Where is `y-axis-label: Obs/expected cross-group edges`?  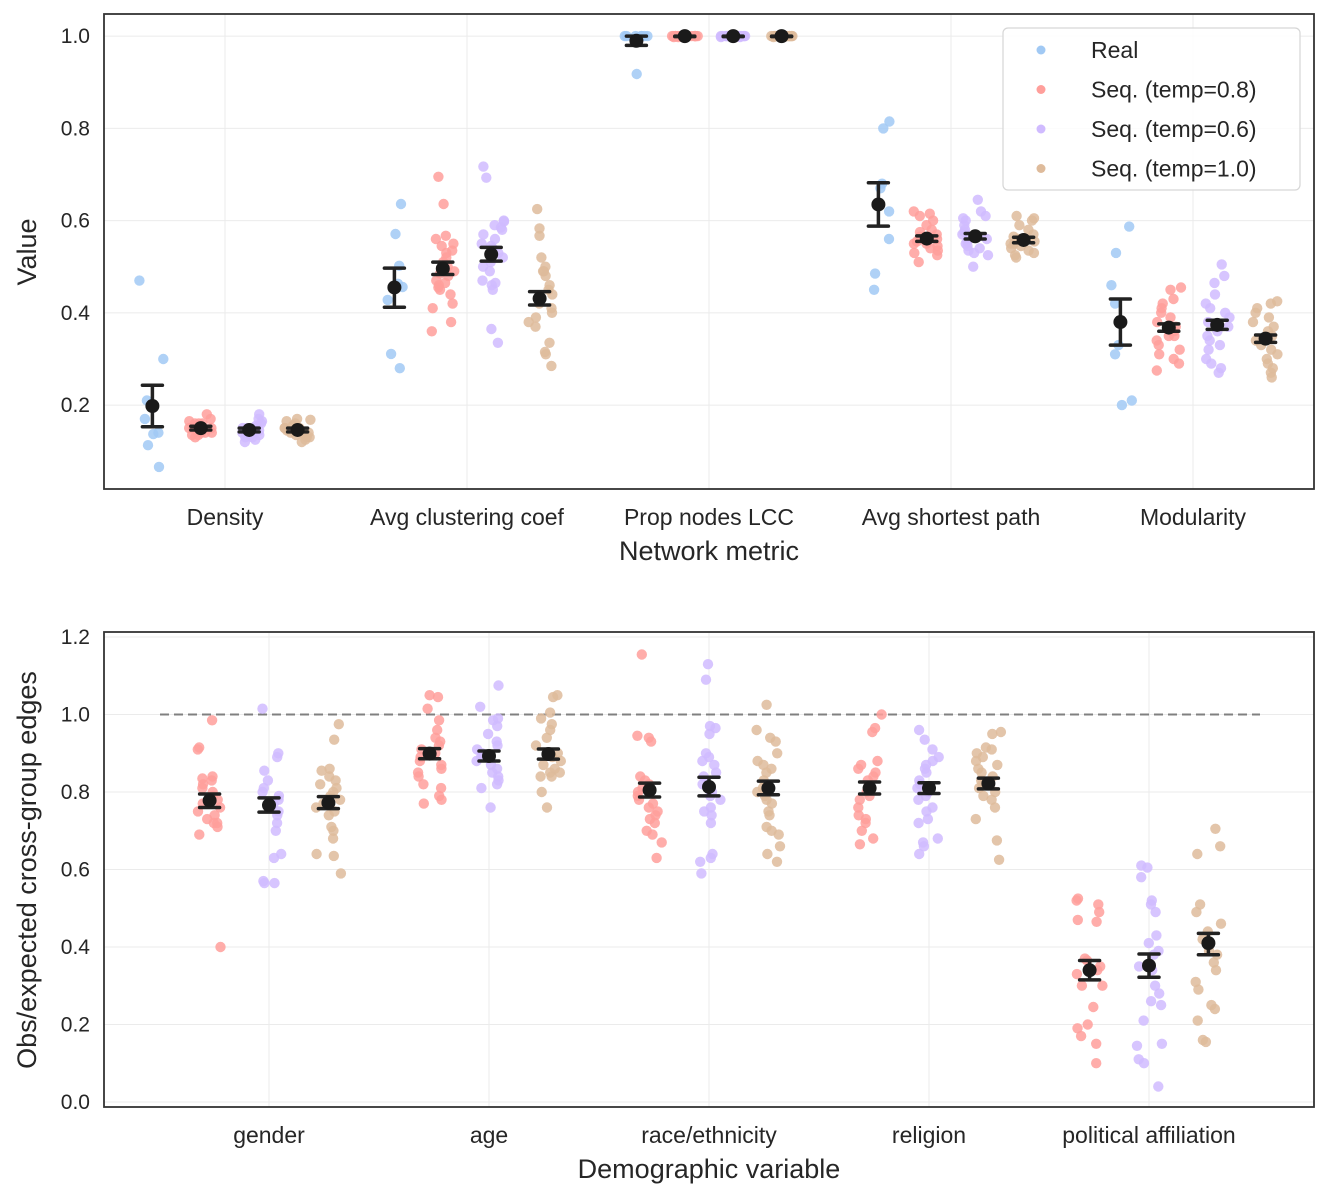 y-axis-label: Obs/expected cross-group edges is located at coordinates (27, 870).